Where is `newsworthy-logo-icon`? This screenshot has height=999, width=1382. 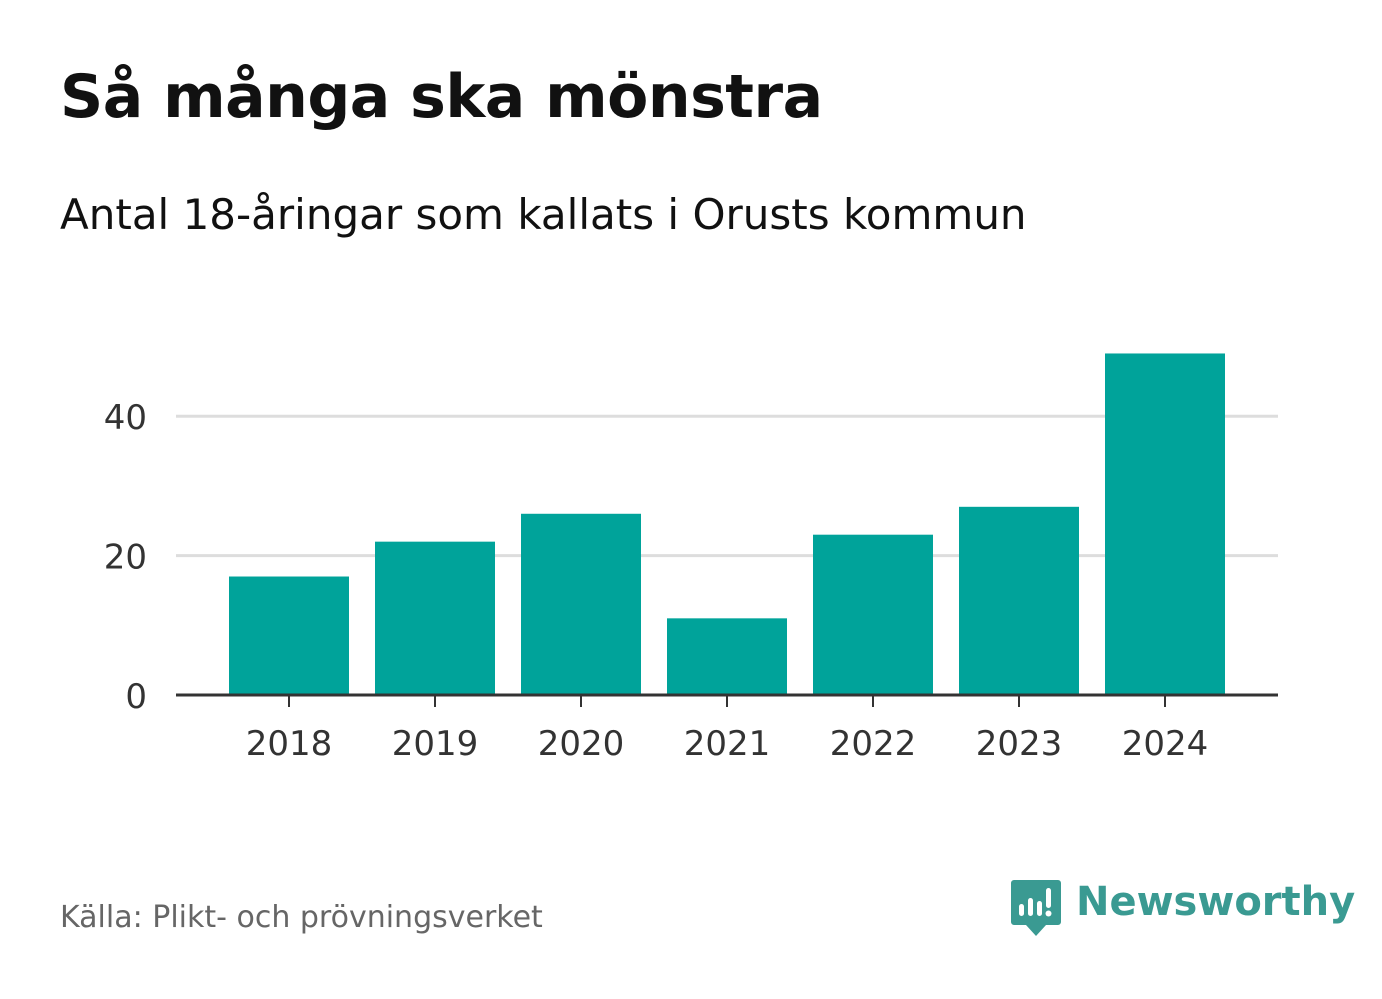 newsworthy-logo-icon is located at coordinates (1036, 908).